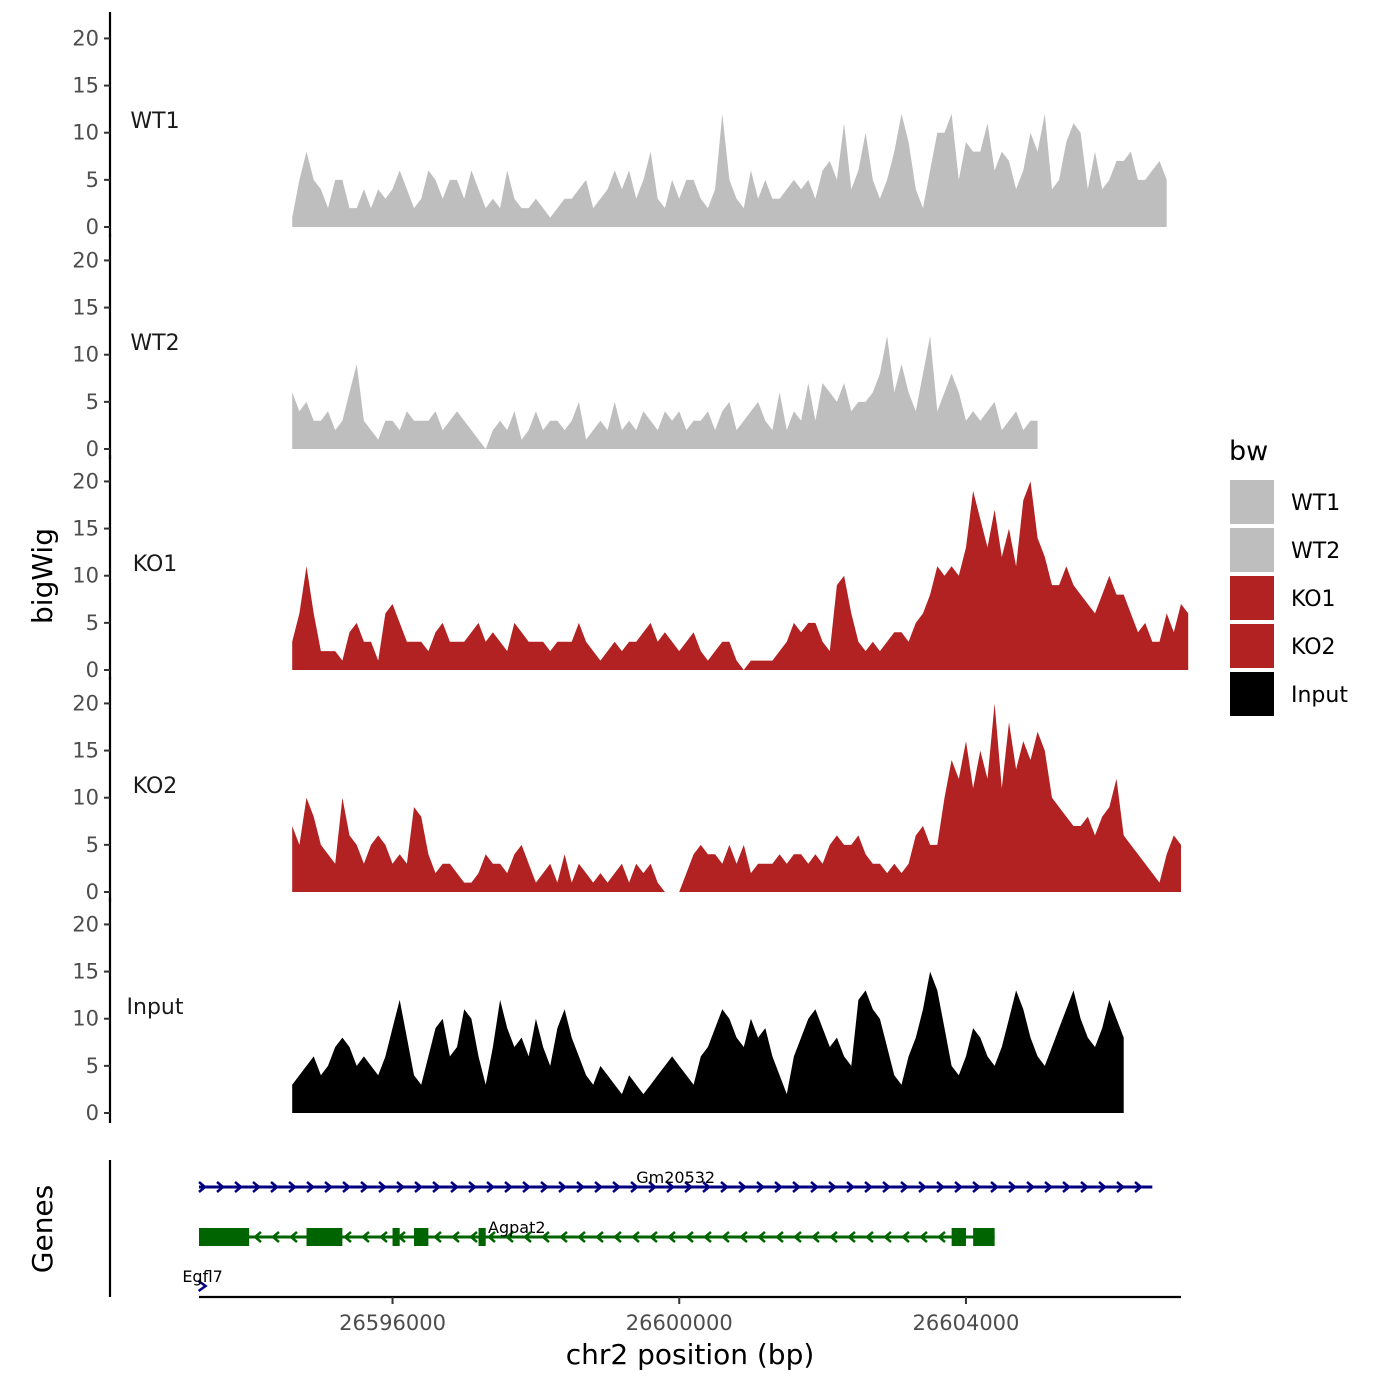  What do you see at coordinates (42, 576) in the screenshot?
I see `y-axis-title: bigWig` at bounding box center [42, 576].